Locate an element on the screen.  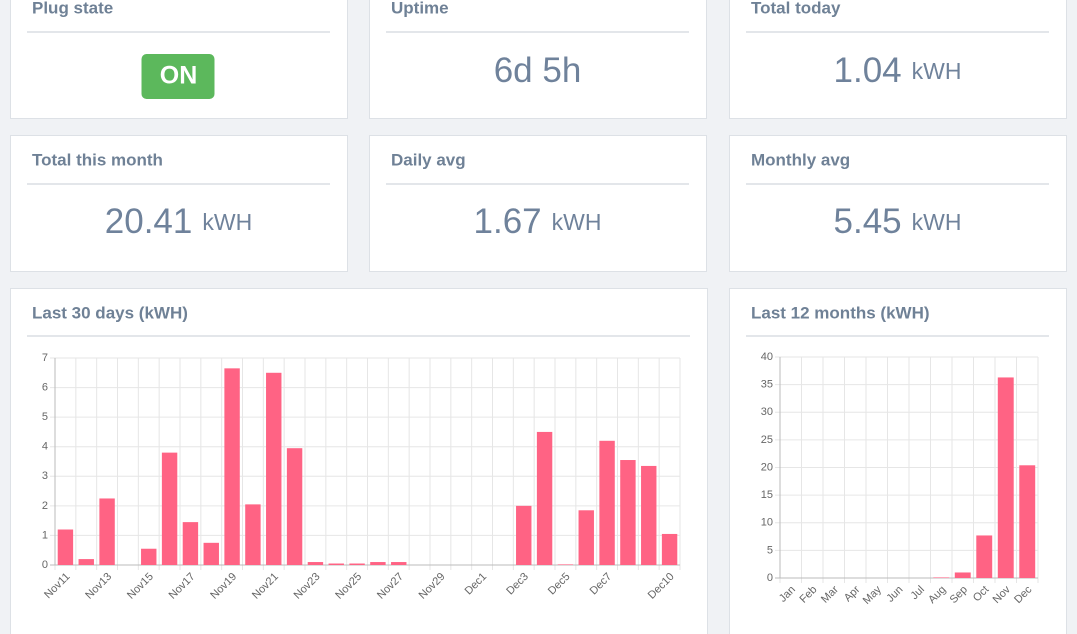
y-tick-label: 4 is located at coordinates (45, 447).